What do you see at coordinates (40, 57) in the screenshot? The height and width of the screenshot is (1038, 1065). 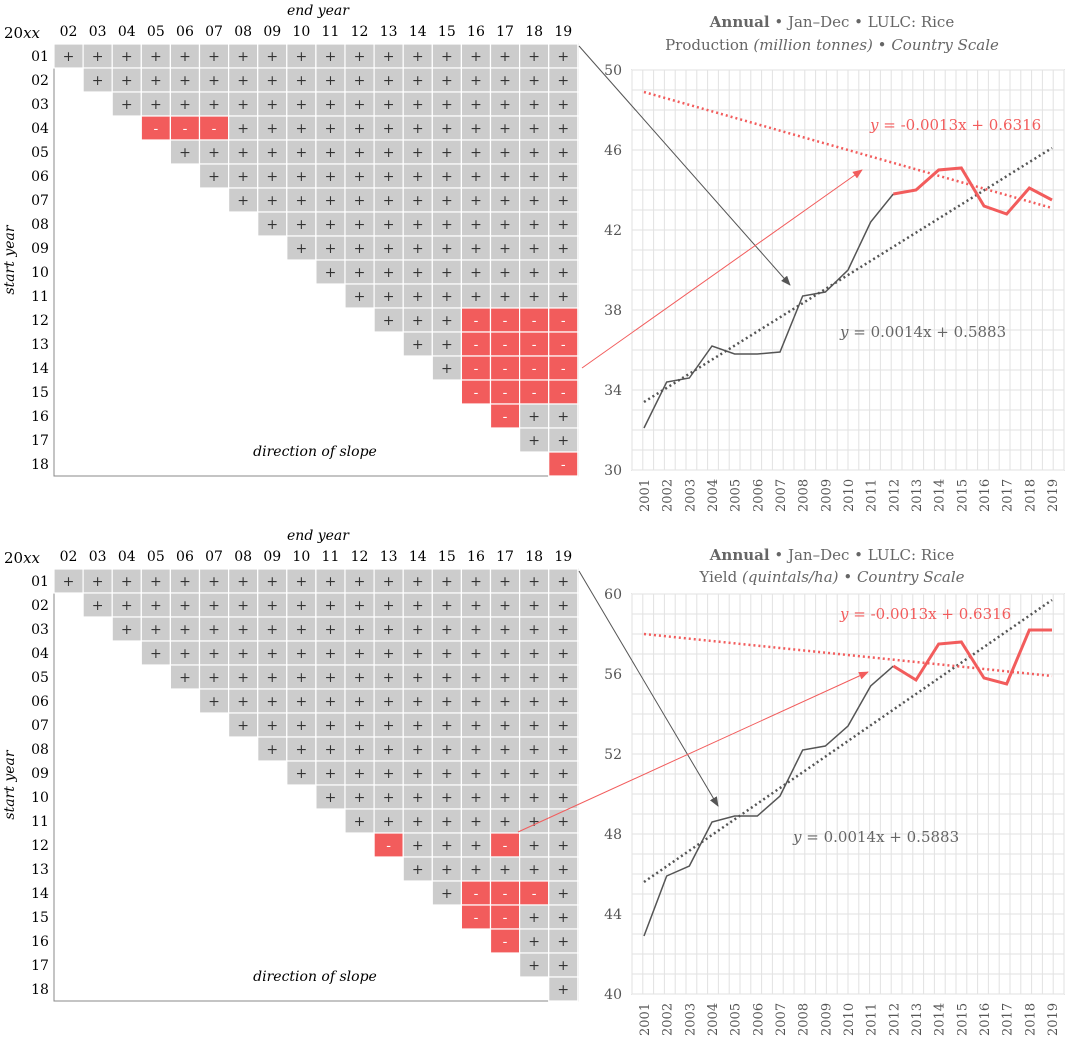 I see `heatmap-y-tick: 01` at bounding box center [40, 57].